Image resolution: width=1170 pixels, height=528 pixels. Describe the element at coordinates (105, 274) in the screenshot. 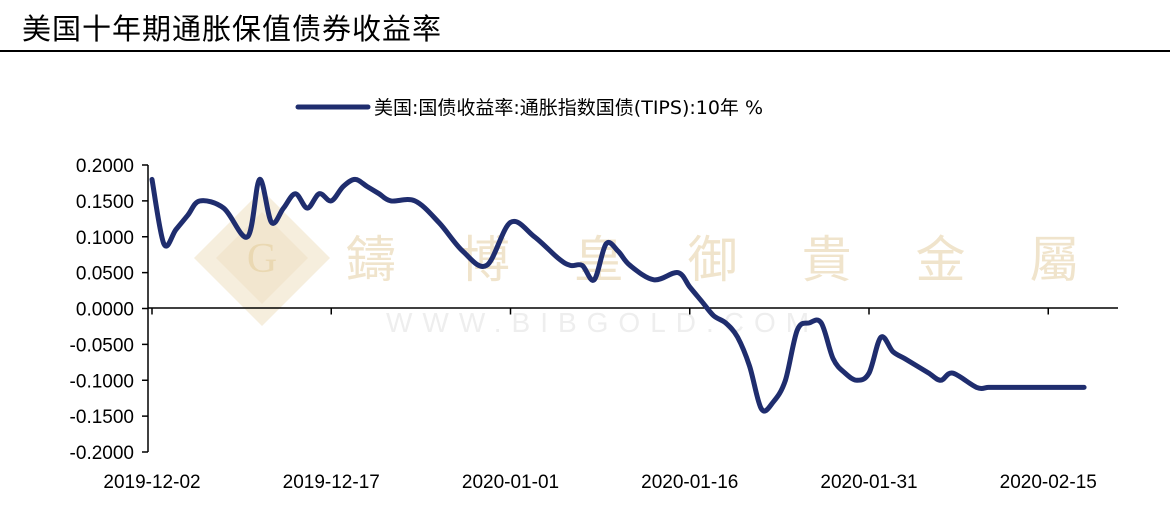

I see `y-tick-label: 0.0500` at that location.